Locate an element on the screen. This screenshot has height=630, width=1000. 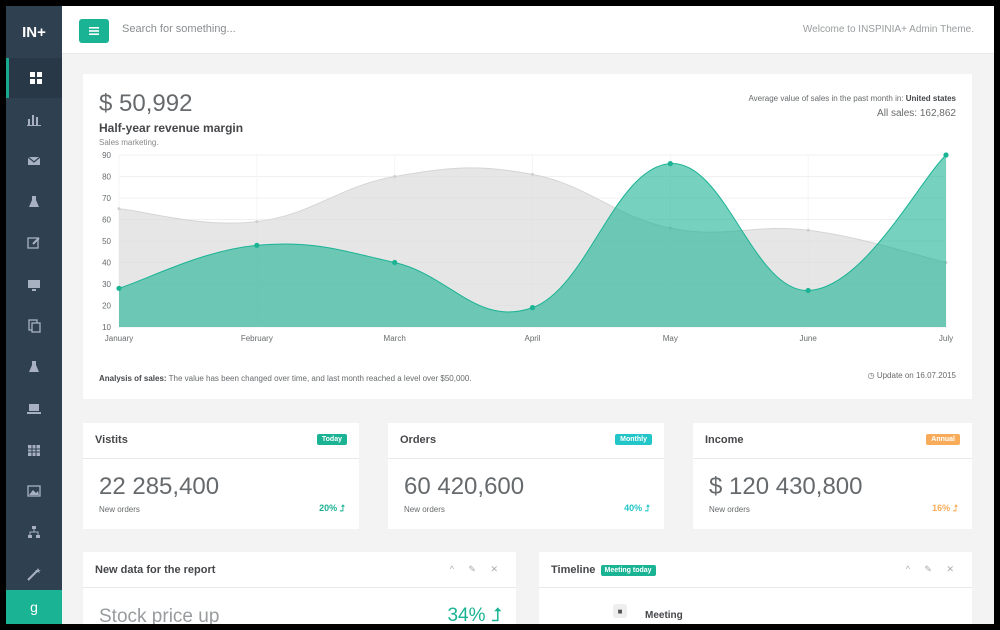
clock-icon: ◷ is located at coordinates (871, 375).